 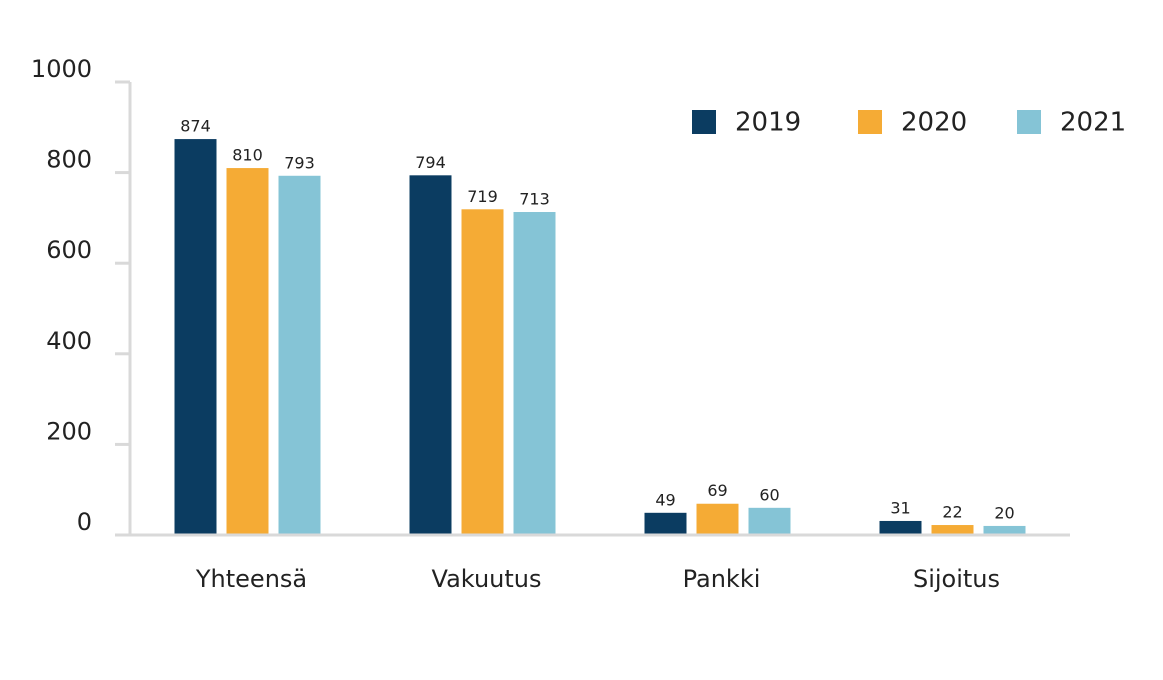 What do you see at coordinates (722, 579) in the screenshot?
I see `x-tick-label: Pankki` at bounding box center [722, 579].